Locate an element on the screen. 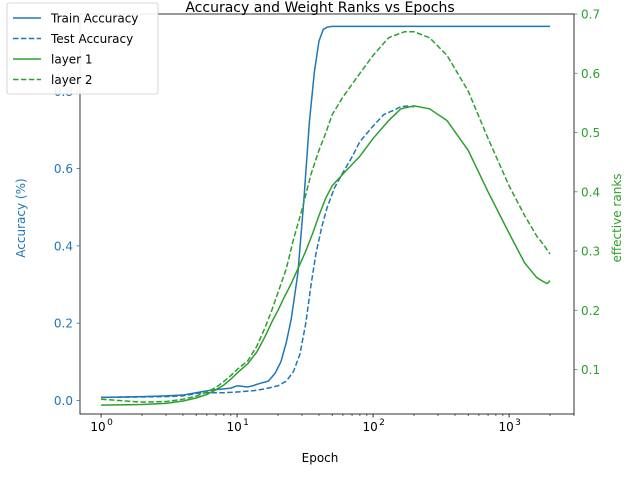 This screenshot has height=480, width=640. y-right-tick-label: 0.5 is located at coordinates (590, 133).